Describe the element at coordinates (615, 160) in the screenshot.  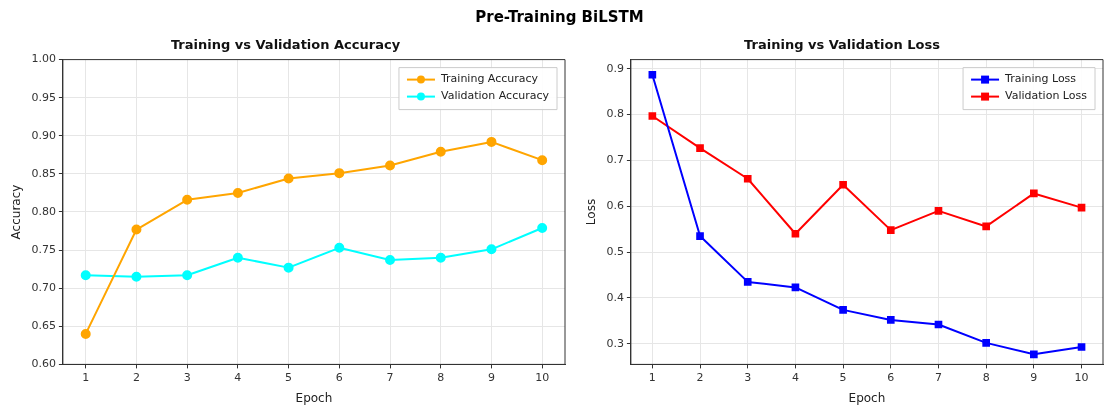
I see `y-tick-label: 0.7` at that location.